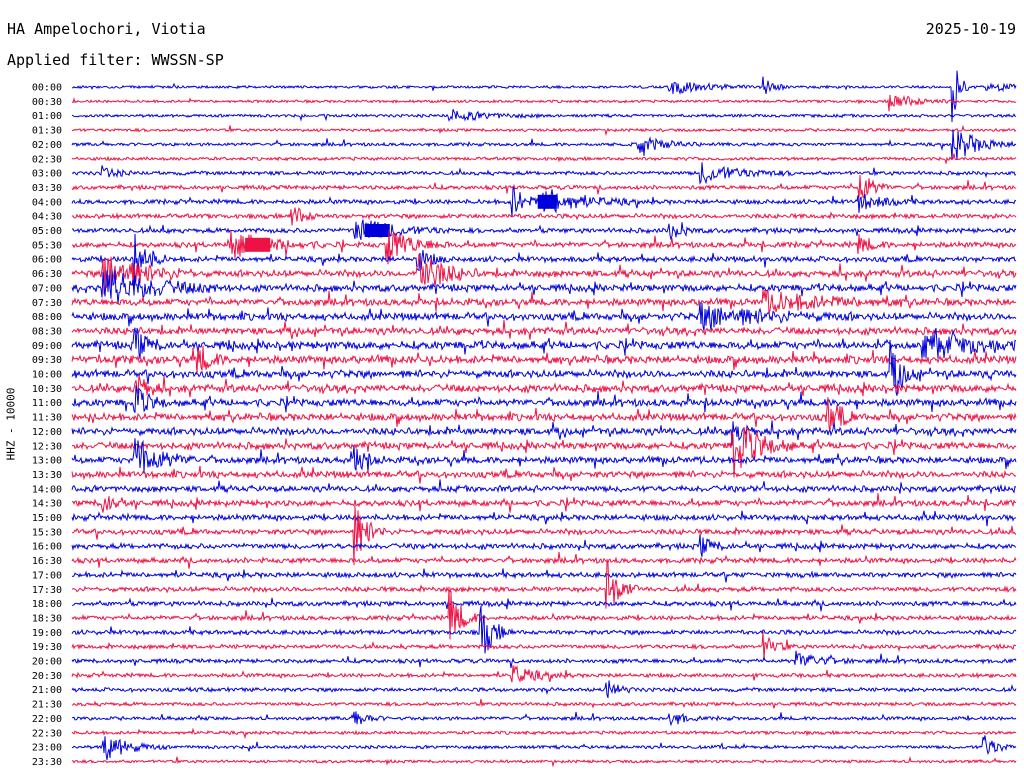  Describe the element at coordinates (47, 475) in the screenshot. I see `tick-label: 13:30` at that location.